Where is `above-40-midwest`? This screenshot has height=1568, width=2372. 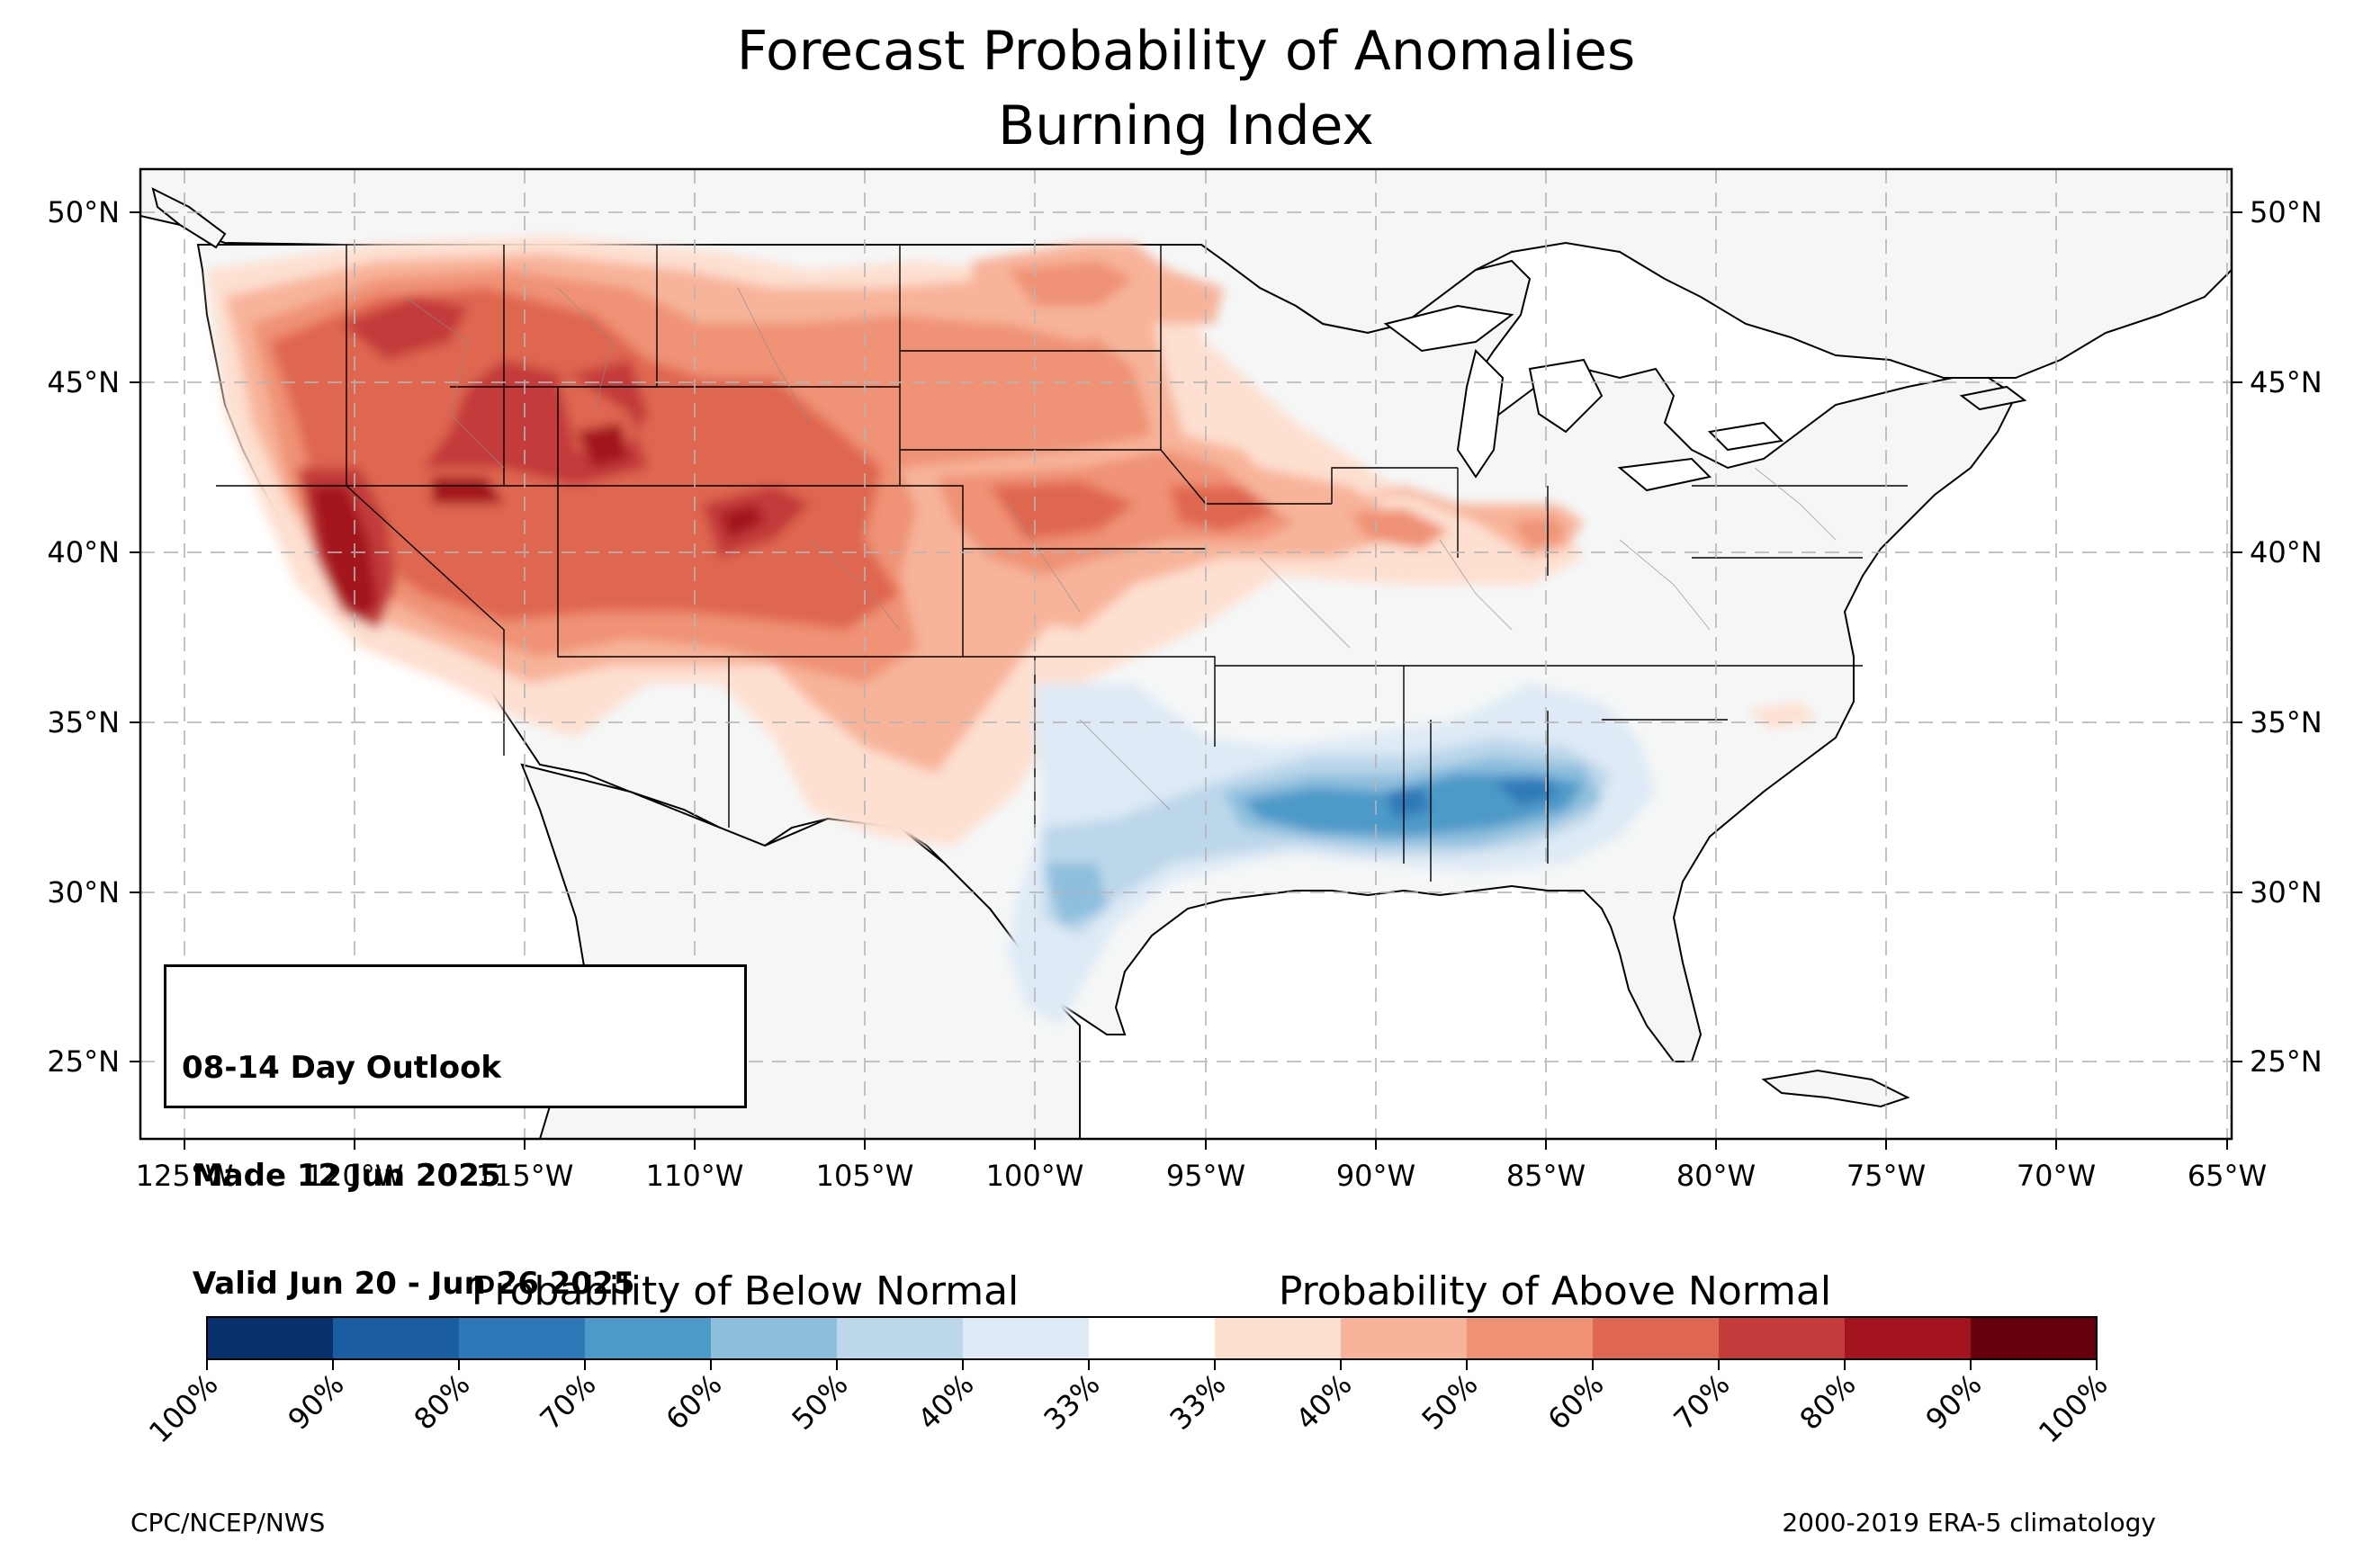 above-40-midwest is located at coordinates (1458, 522).